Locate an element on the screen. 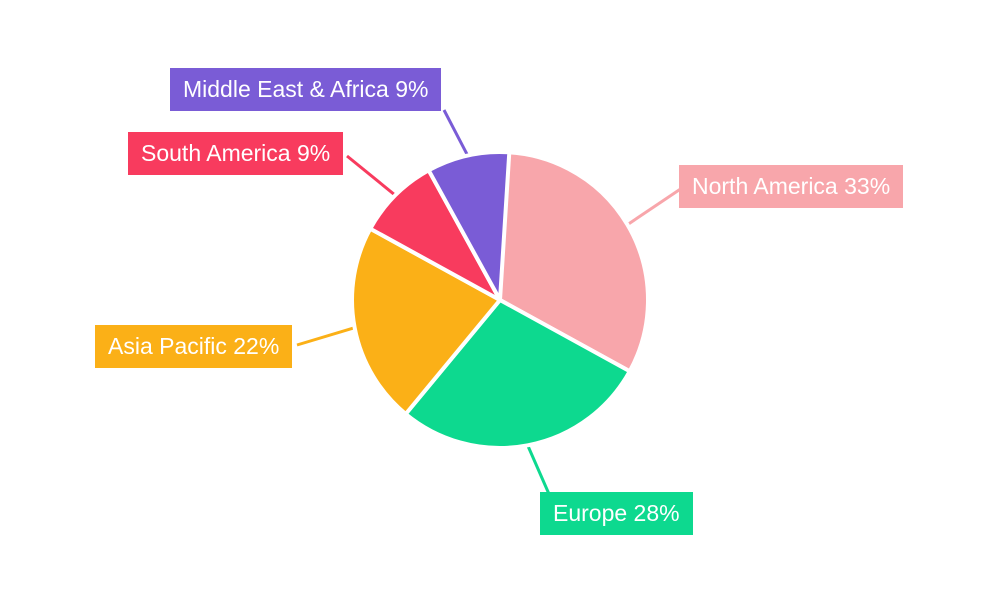 The image size is (1000, 600). pie-slice-asia-pacific is located at coordinates (426, 321).